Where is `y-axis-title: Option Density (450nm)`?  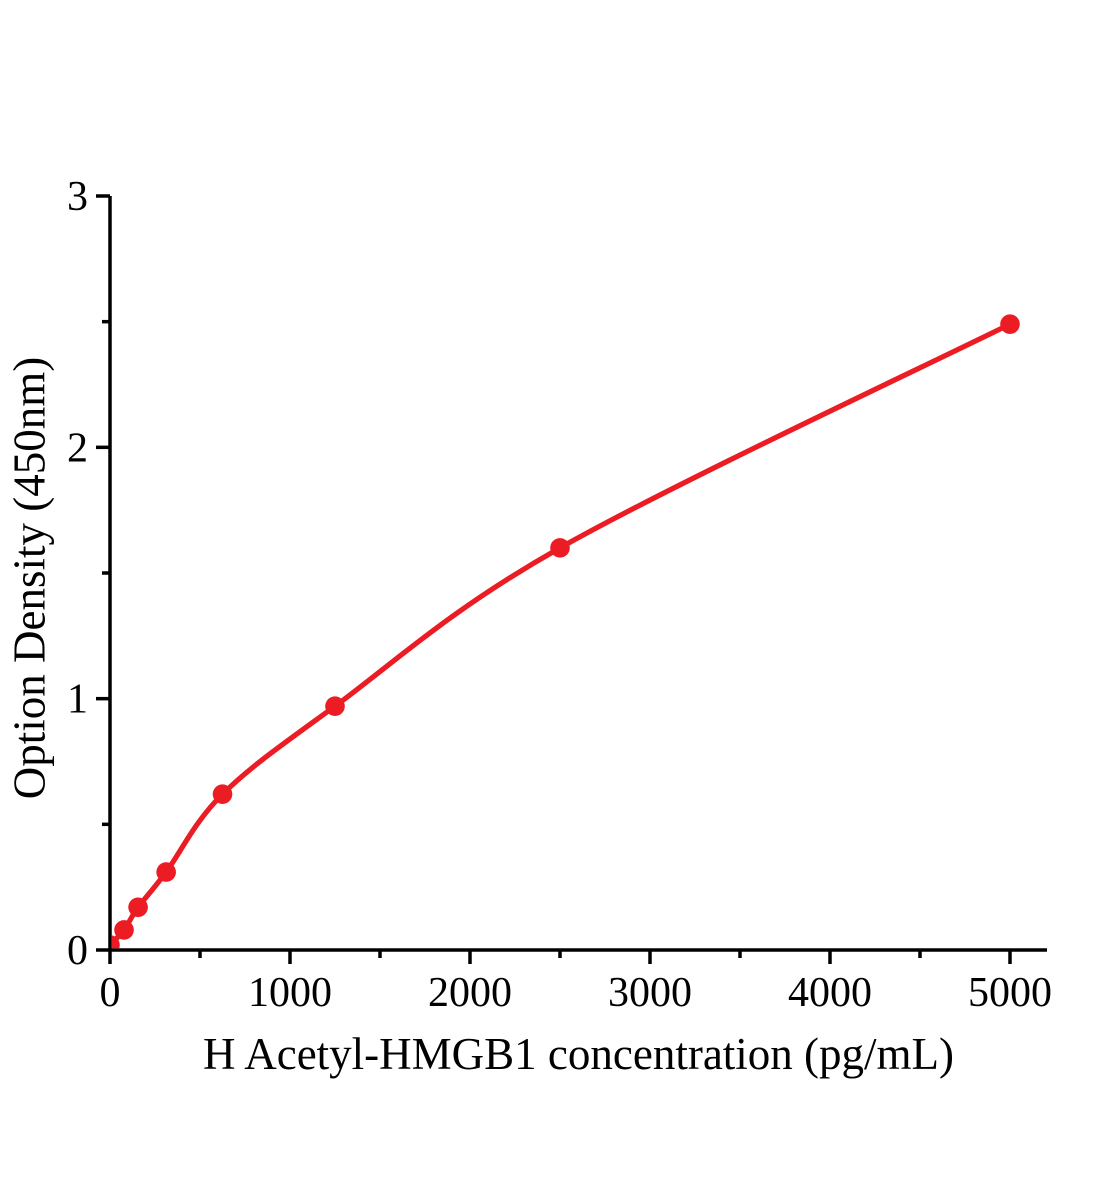
y-axis-title: Option Density (450nm) is located at coordinates (29, 578).